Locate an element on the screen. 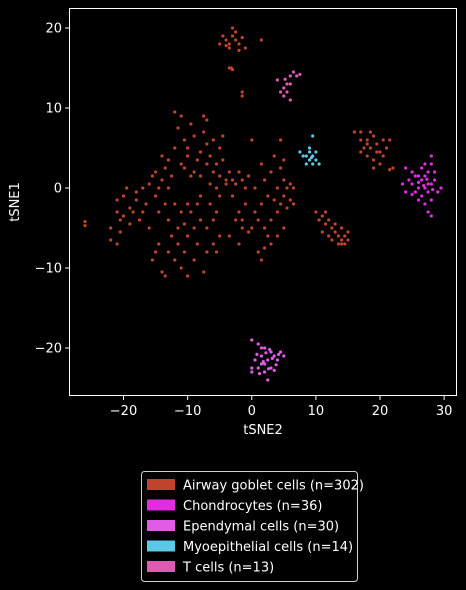 Image resolution: width=466 pixels, height=590 pixels. y-axis-label: tSNE1 is located at coordinates (15, 202).